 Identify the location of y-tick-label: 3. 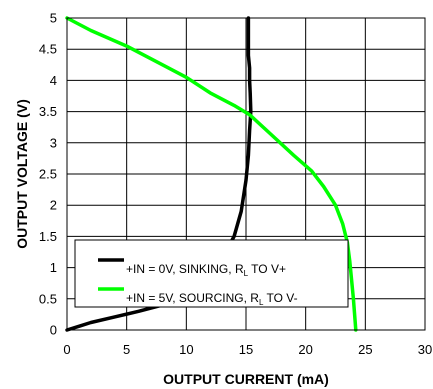
(53, 142).